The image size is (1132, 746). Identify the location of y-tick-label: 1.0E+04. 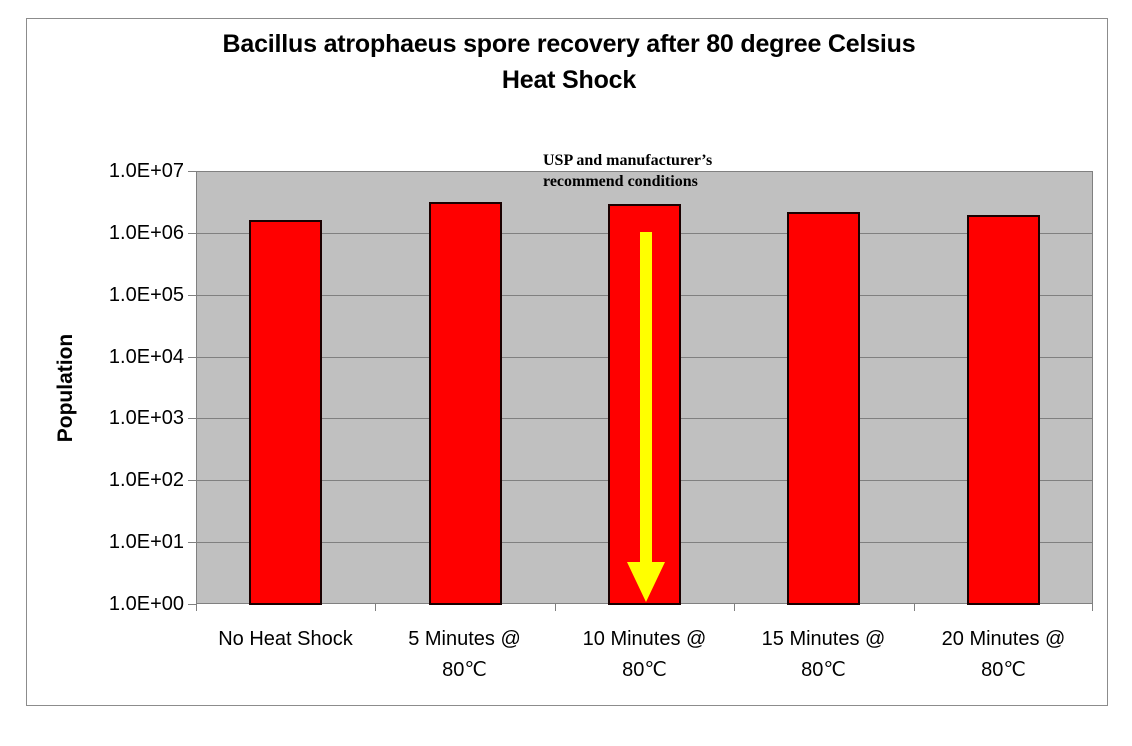
(146, 357).